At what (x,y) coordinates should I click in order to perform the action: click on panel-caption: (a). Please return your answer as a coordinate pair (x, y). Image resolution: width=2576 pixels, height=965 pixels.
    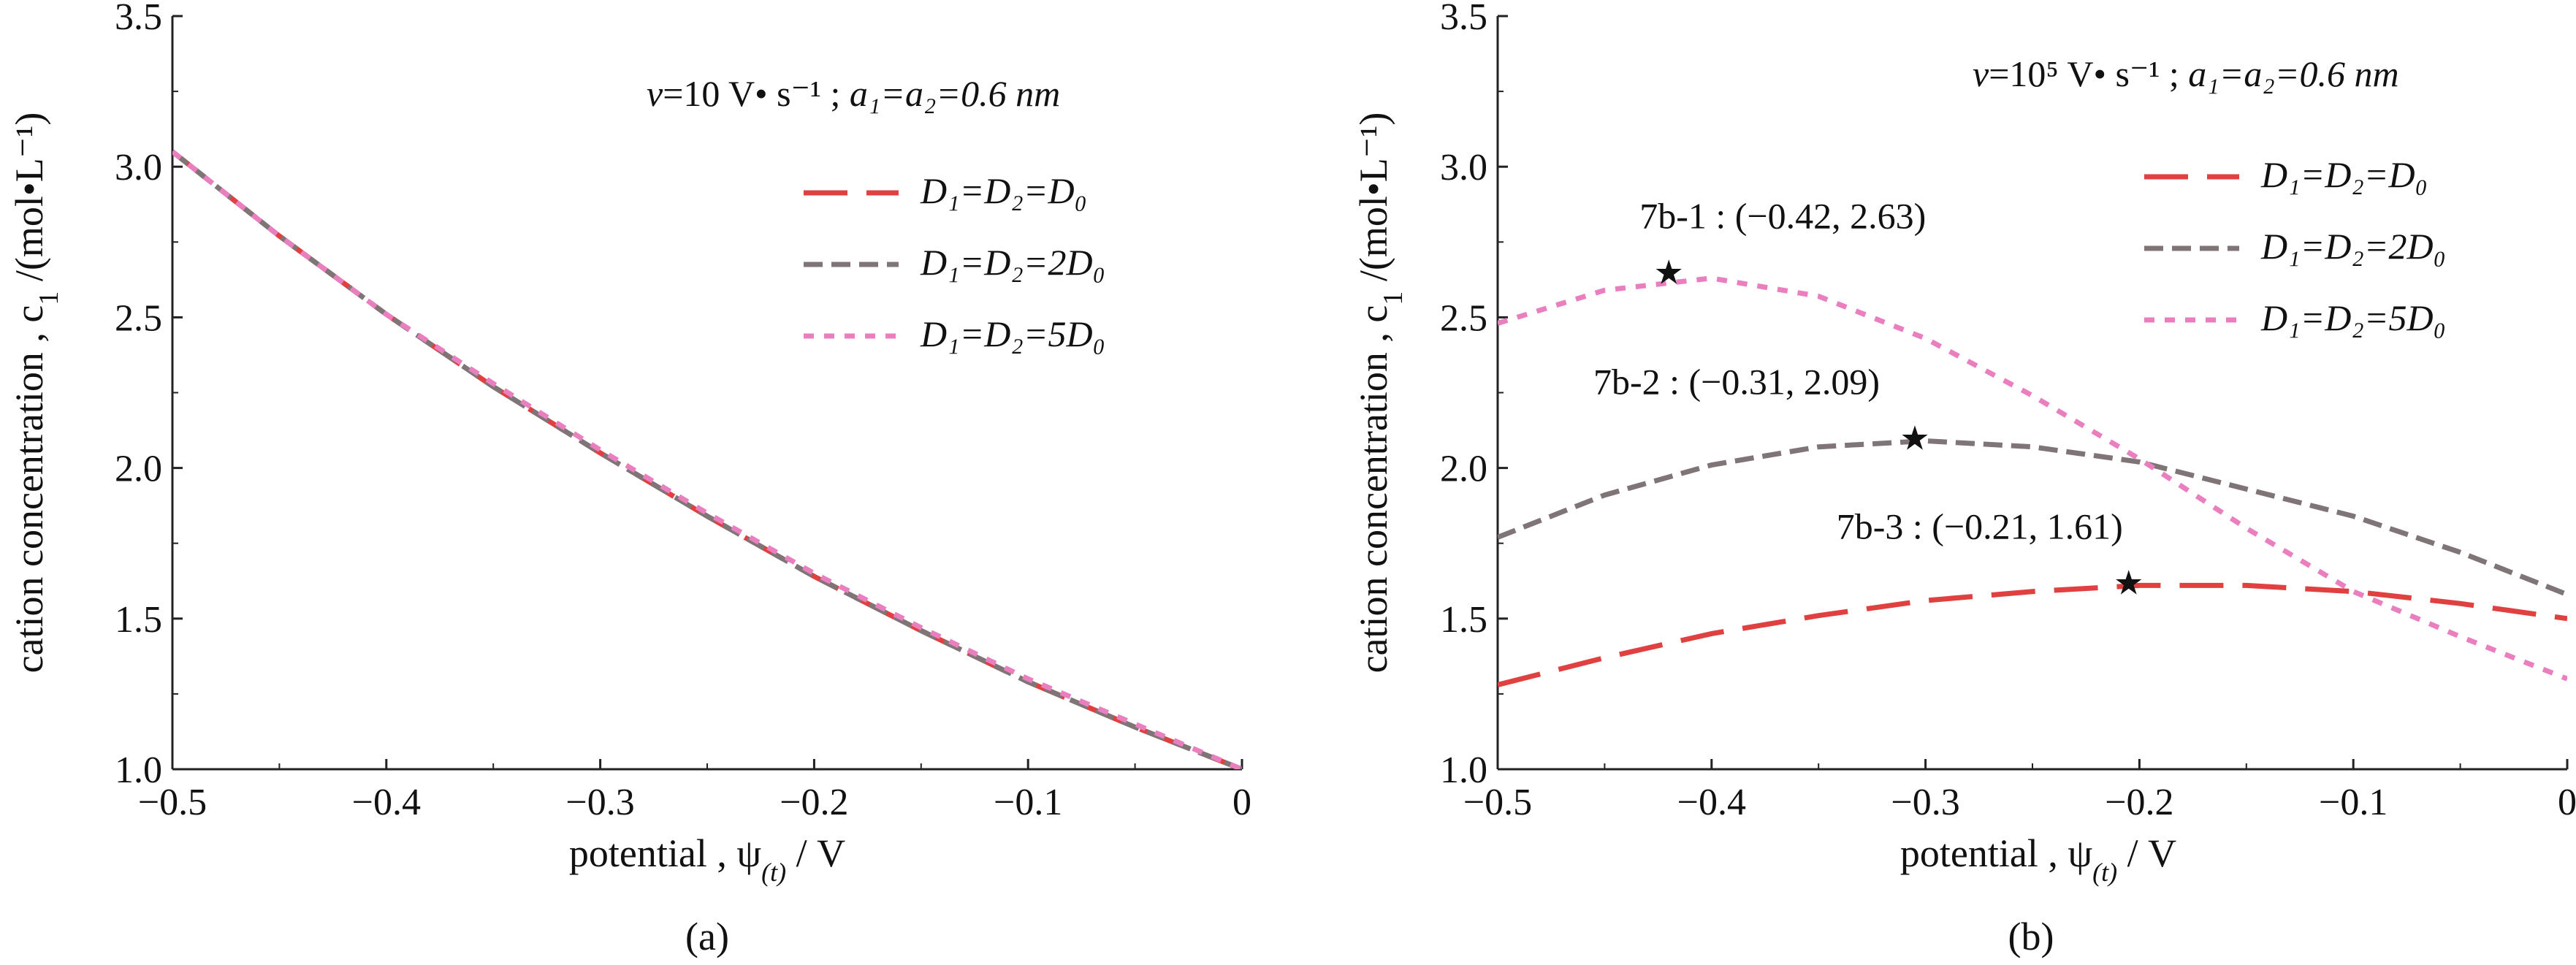
    Looking at the image, I should click on (707, 937).